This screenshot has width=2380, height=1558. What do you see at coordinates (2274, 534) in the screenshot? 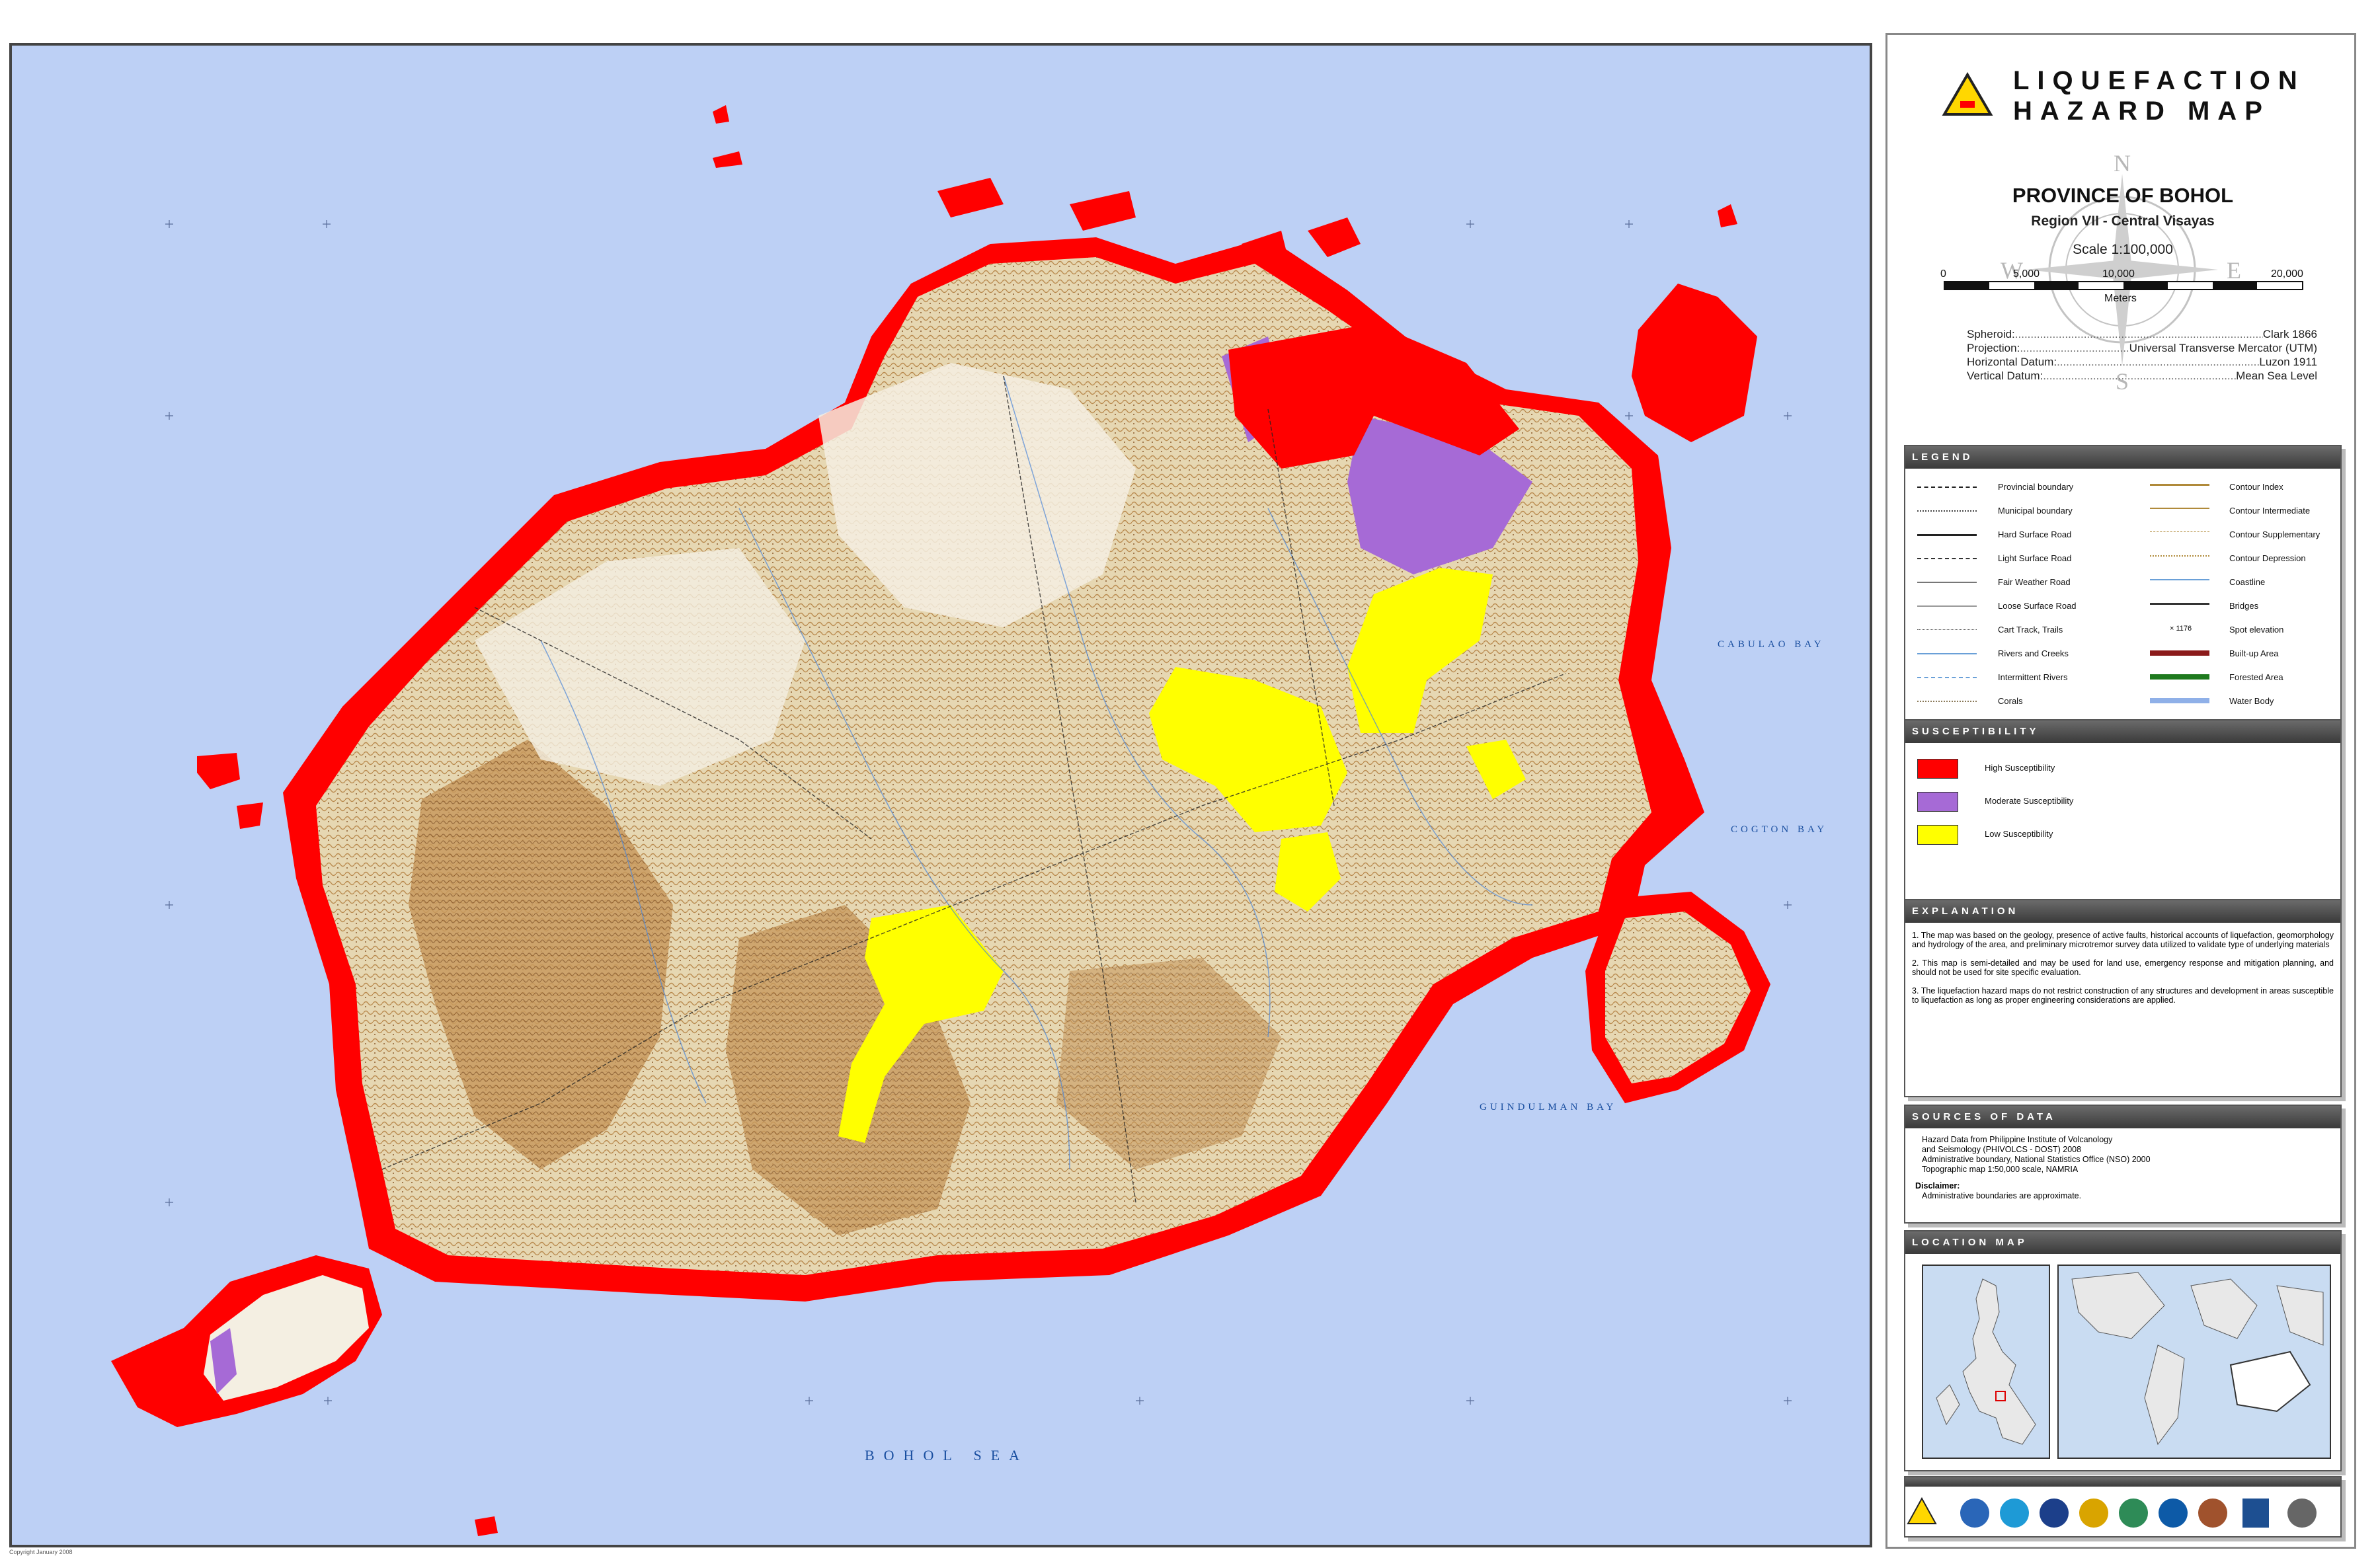
I see `legend-item-label: Contour Supplementary` at bounding box center [2274, 534].